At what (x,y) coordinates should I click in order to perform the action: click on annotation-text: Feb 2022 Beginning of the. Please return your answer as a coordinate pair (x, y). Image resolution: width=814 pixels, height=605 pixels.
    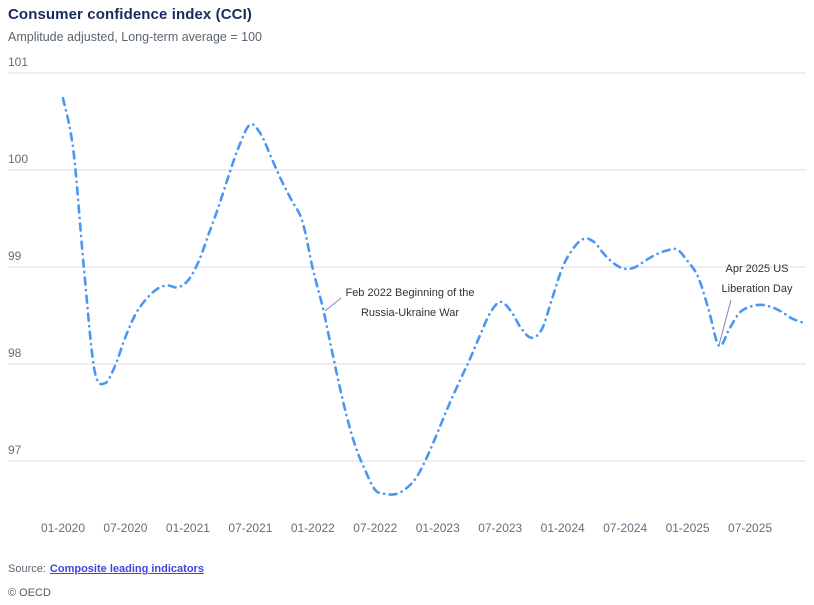
    Looking at the image, I should click on (409, 293).